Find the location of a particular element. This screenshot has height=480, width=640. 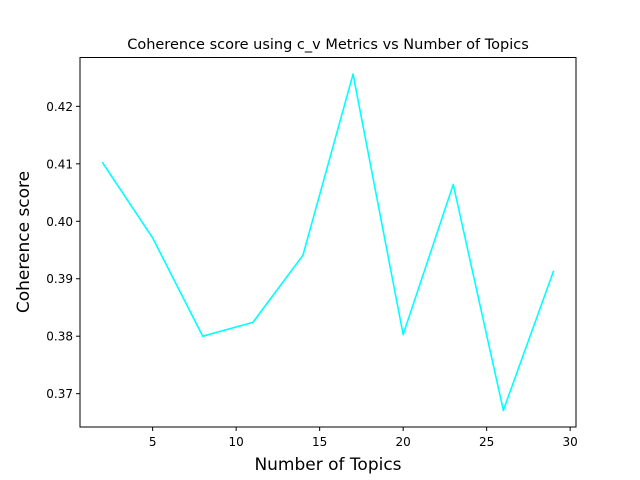

x-axis: 5 10 15 20 25 30 is located at coordinates (363, 438).